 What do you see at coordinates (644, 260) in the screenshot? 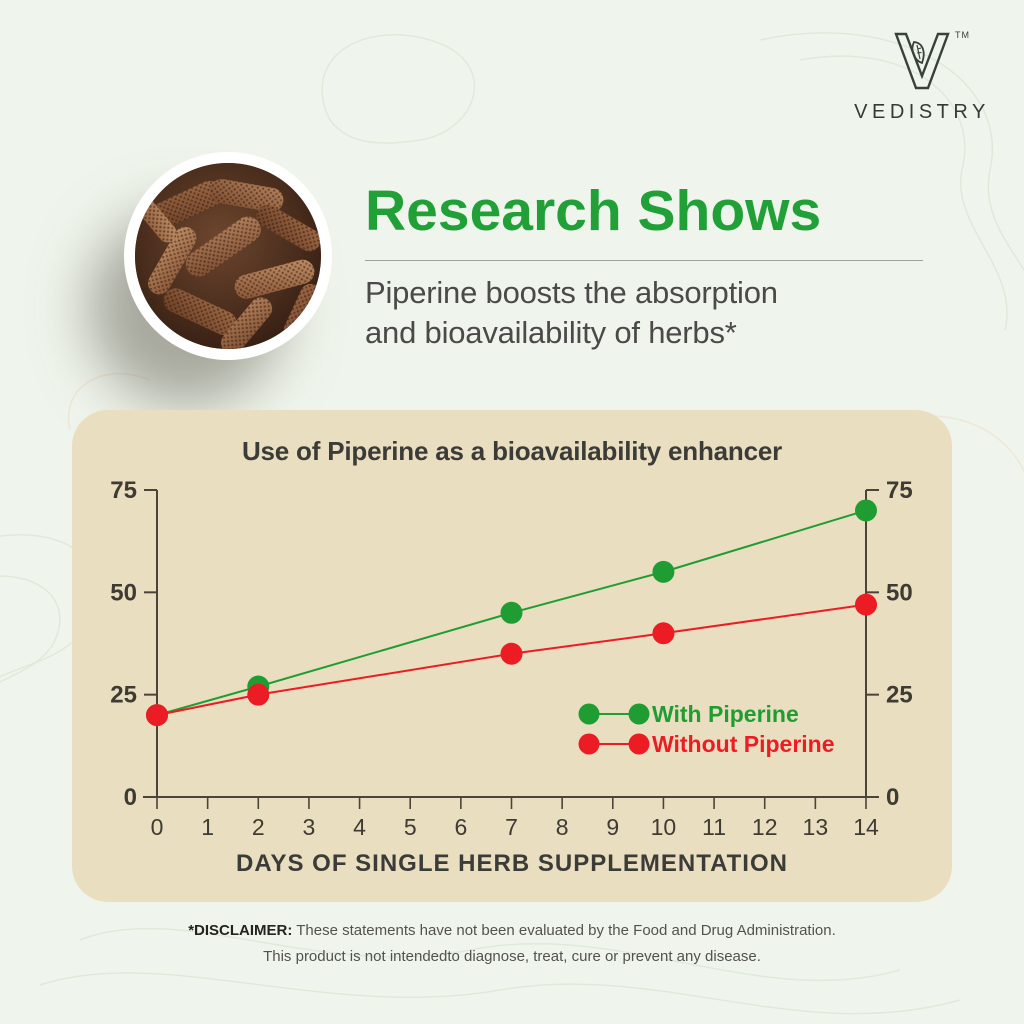
I see `headline-divider` at bounding box center [644, 260].